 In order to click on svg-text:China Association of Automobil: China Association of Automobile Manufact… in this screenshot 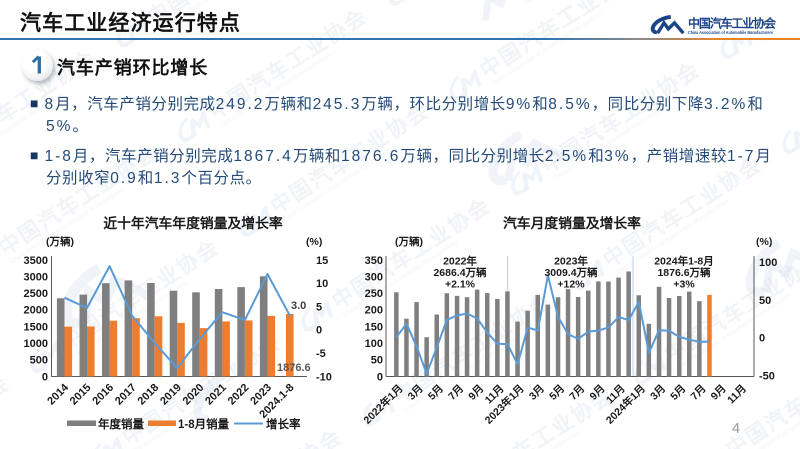, I will do `click(730, 32)`.